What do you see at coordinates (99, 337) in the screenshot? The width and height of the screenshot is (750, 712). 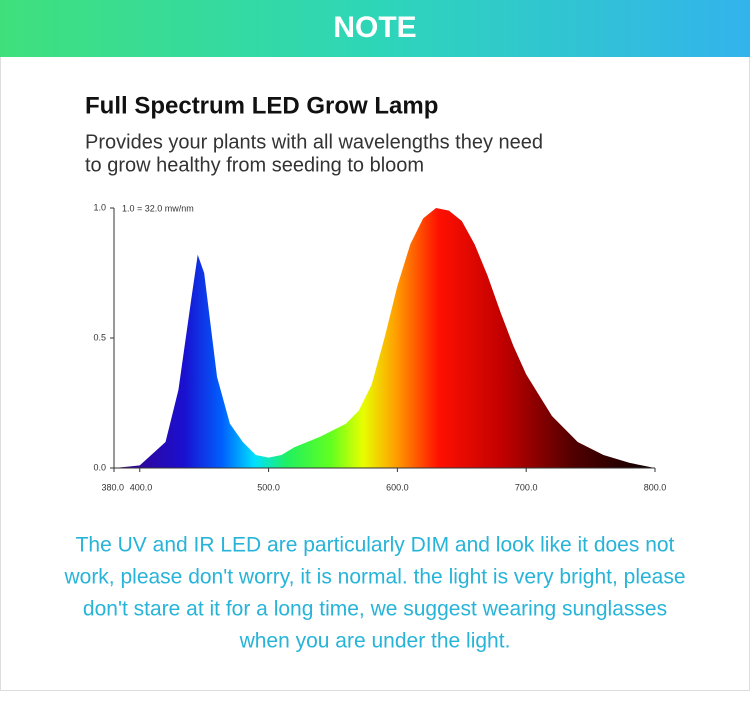 I see `y-tick-label: 0.5` at bounding box center [99, 337].